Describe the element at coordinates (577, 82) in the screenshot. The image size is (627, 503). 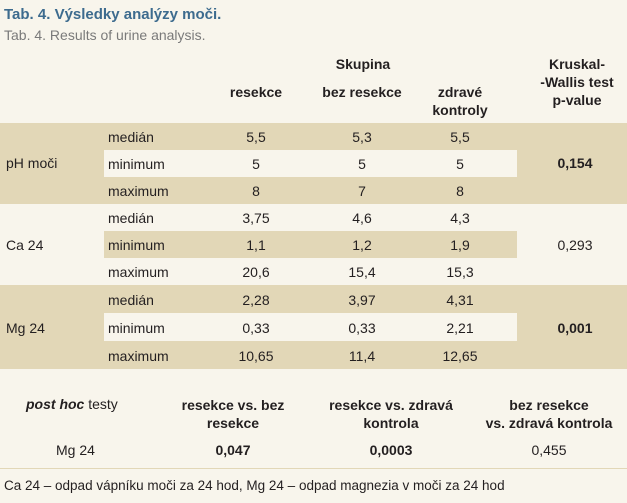
I see `col-header-kruskal-wallis: Kruskal- -Wallis test p-value` at that location.